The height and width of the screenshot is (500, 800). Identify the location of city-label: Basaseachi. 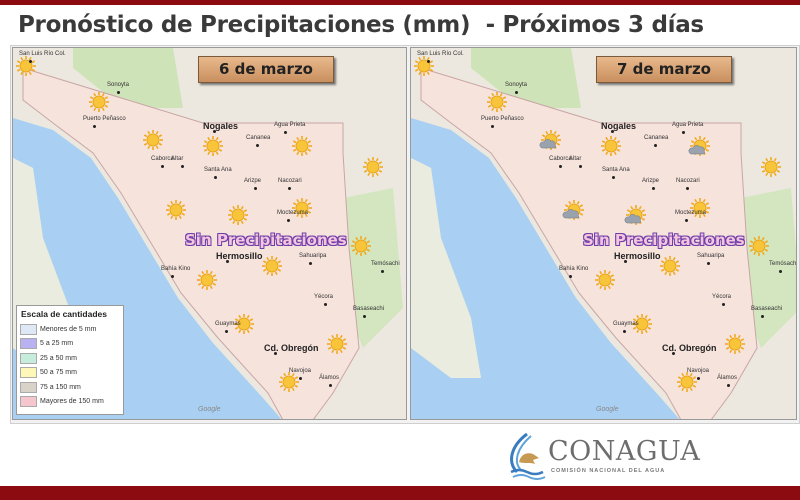
(767, 309).